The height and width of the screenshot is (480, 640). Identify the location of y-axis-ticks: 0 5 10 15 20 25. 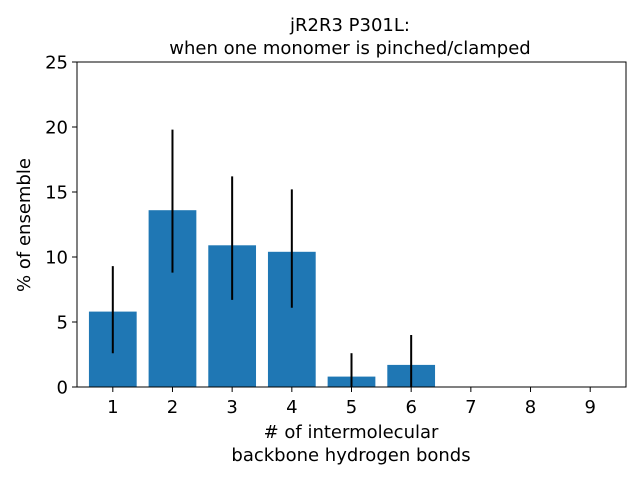
(61, 226).